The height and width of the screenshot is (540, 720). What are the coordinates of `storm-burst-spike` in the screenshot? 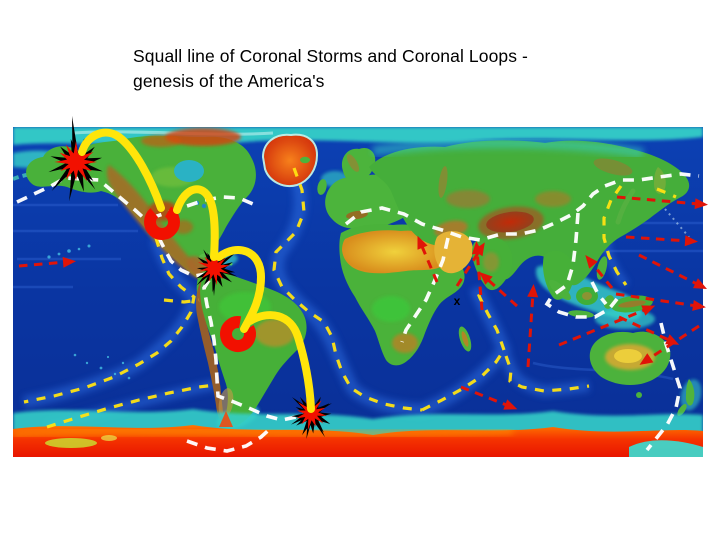 It's located at (60, 167).